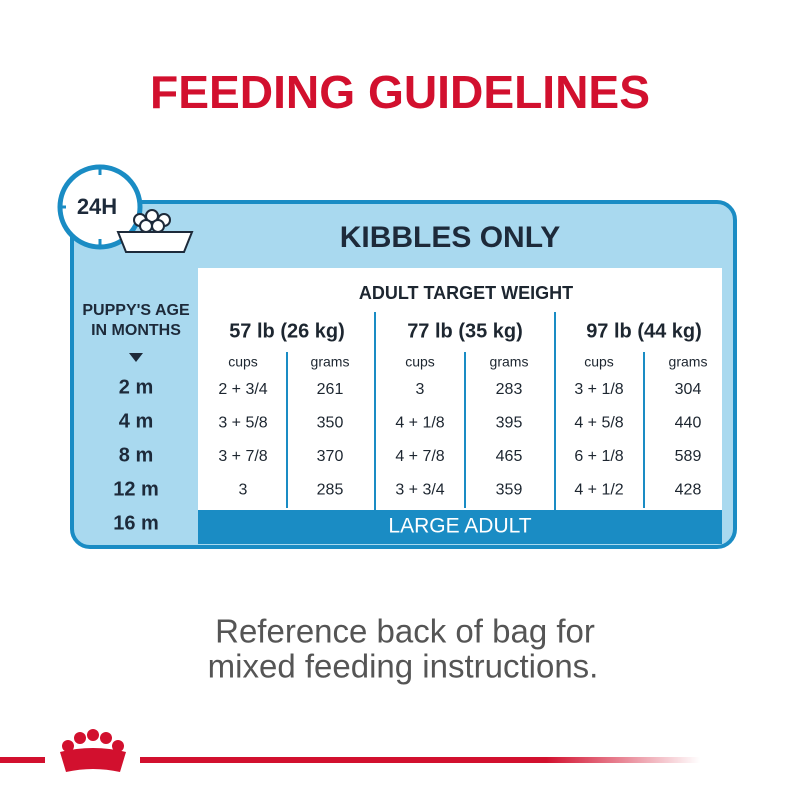  Describe the element at coordinates (136, 523) in the screenshot. I see `age-label: 16 m` at that location.